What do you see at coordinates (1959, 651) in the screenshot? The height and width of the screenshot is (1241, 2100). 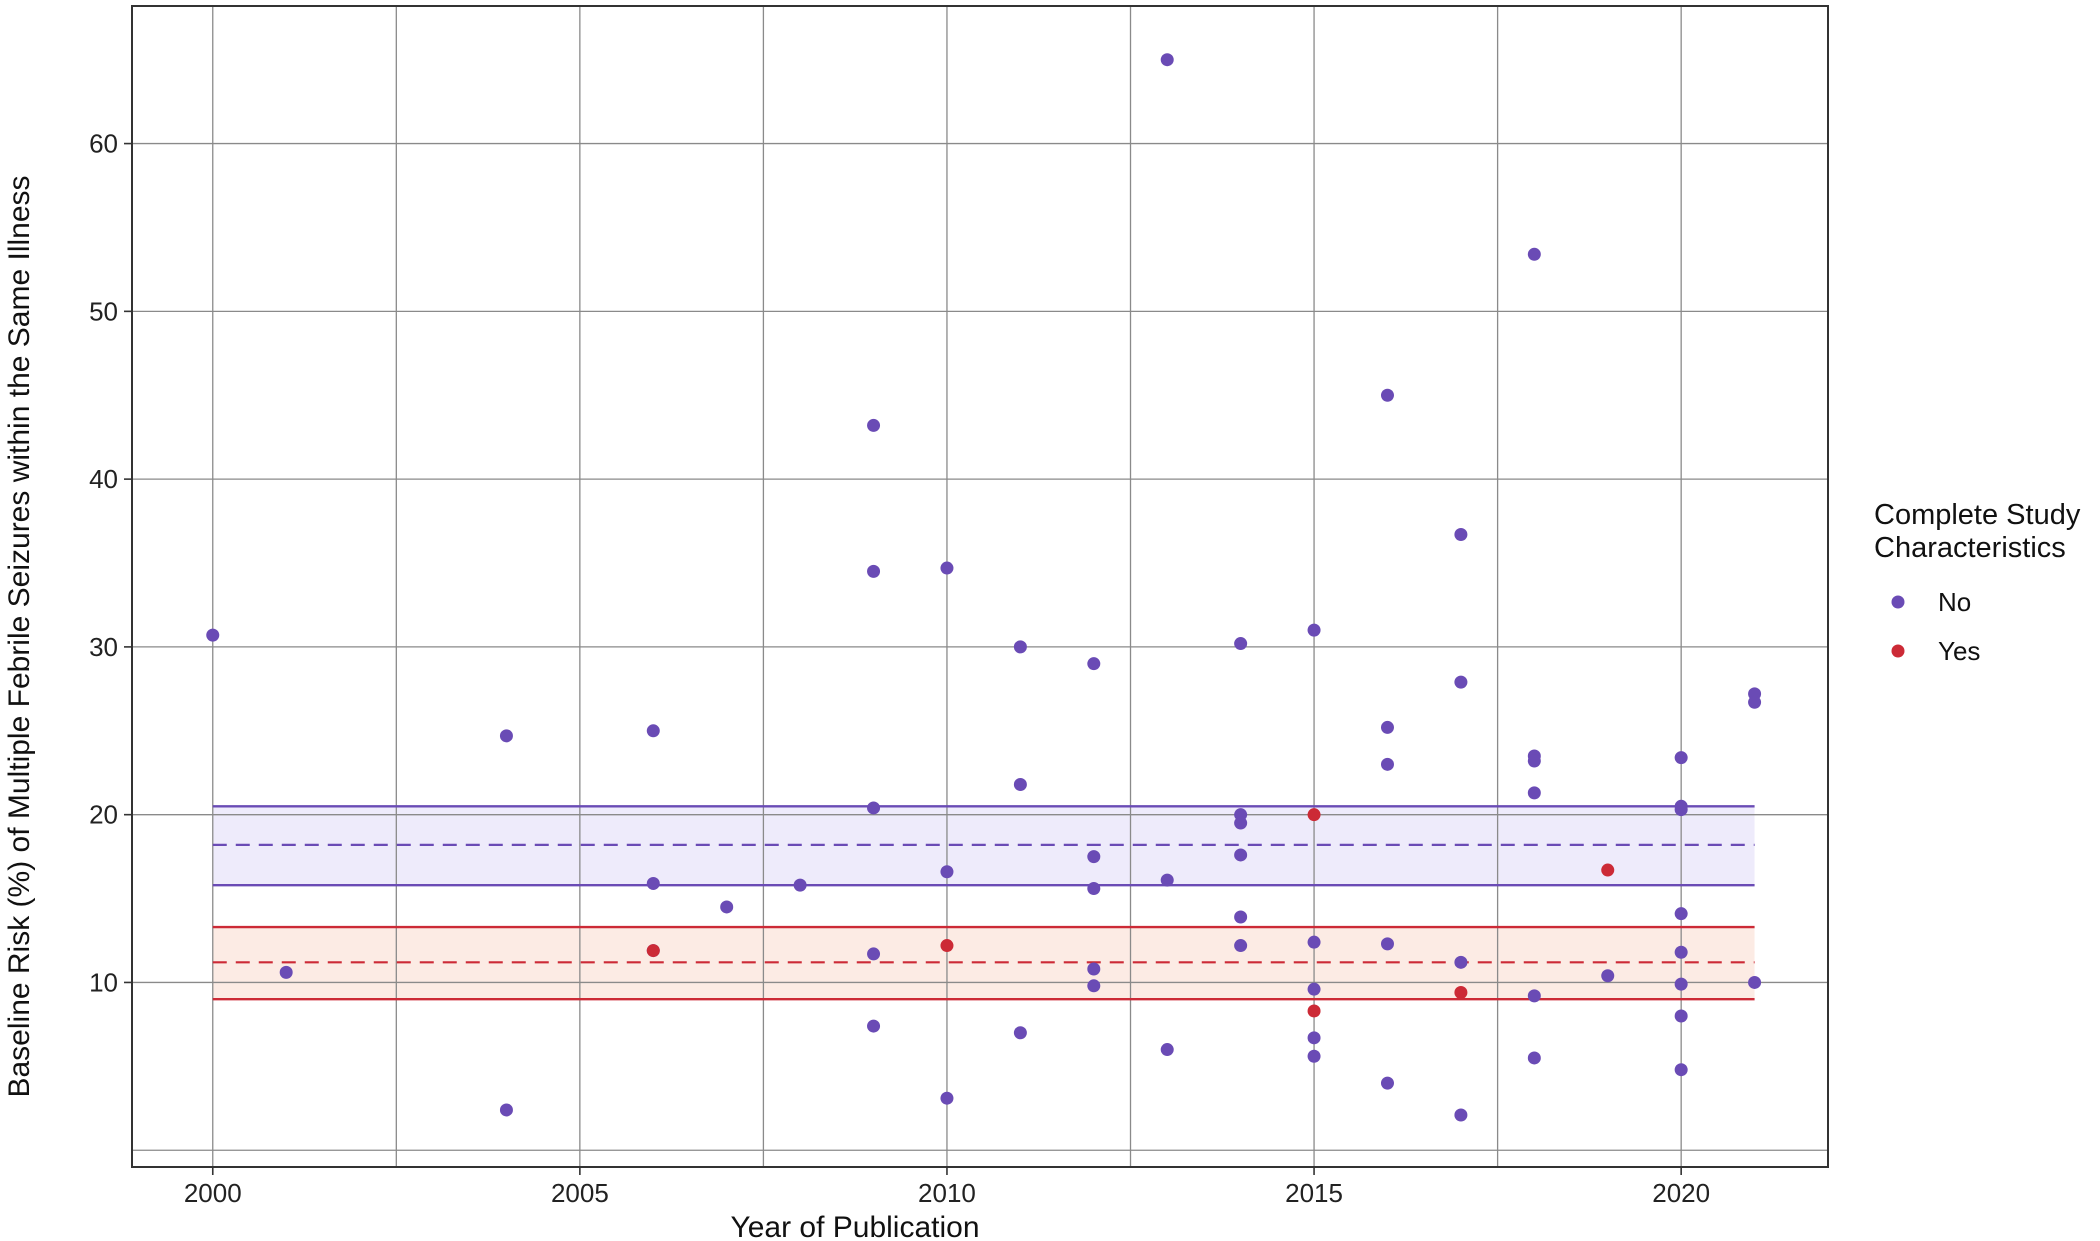 I see `legend-label-yes: Yes` at bounding box center [1959, 651].